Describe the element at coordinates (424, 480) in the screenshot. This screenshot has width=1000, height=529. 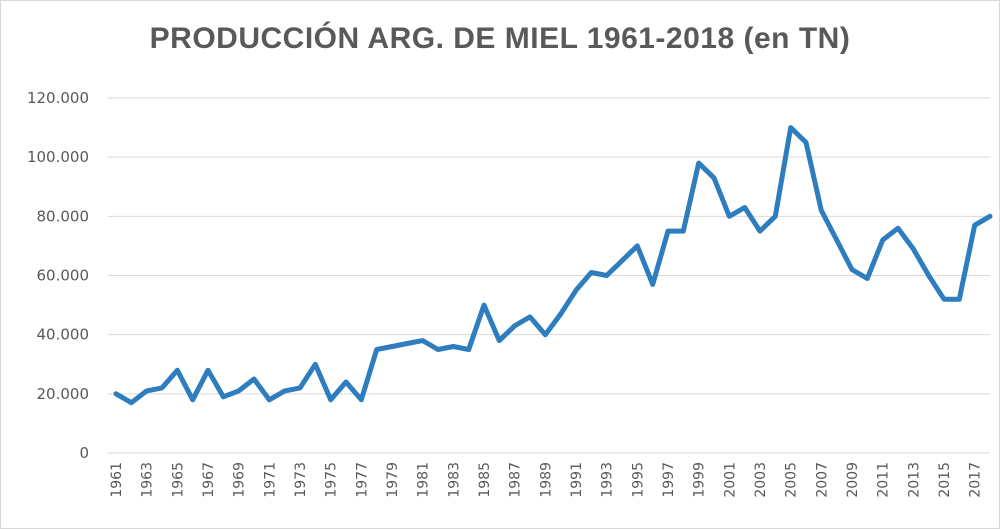
I see `x-tick-label: 1981` at that location.